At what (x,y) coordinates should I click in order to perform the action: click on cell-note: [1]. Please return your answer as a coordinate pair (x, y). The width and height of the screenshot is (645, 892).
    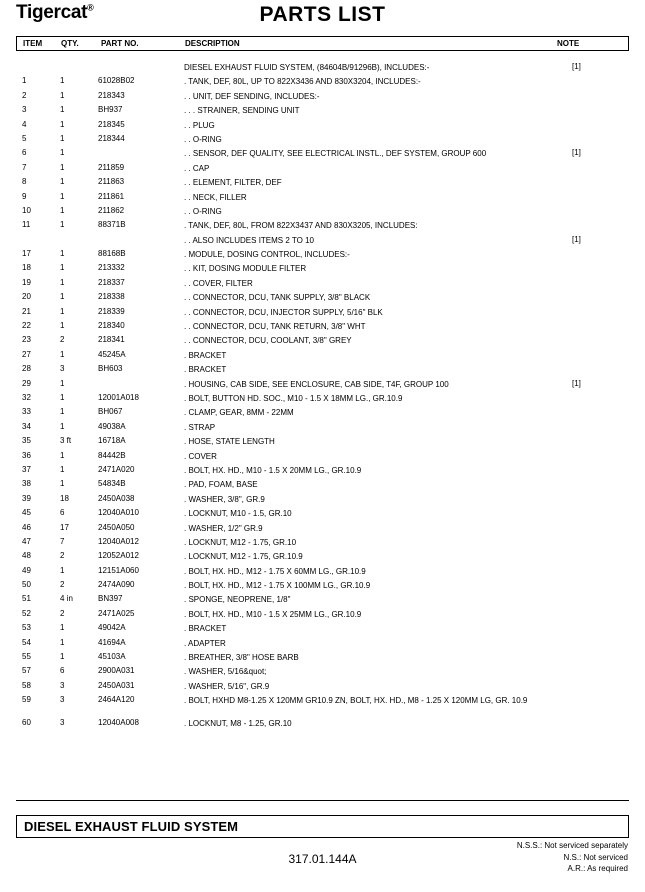
    Looking at the image, I should click on (576, 239).